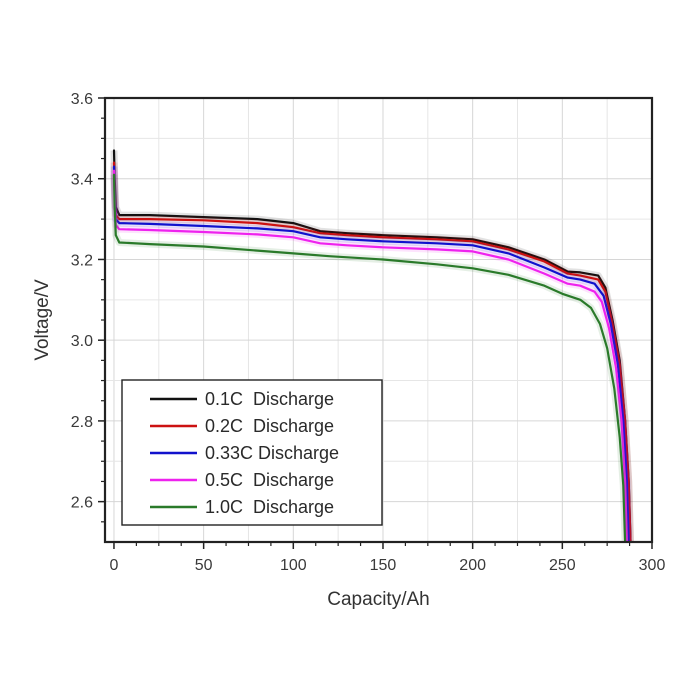 Image resolution: width=700 pixels, height=700 pixels. What do you see at coordinates (82, 99) in the screenshot?
I see `y-tick-label: 3.6` at bounding box center [82, 99].